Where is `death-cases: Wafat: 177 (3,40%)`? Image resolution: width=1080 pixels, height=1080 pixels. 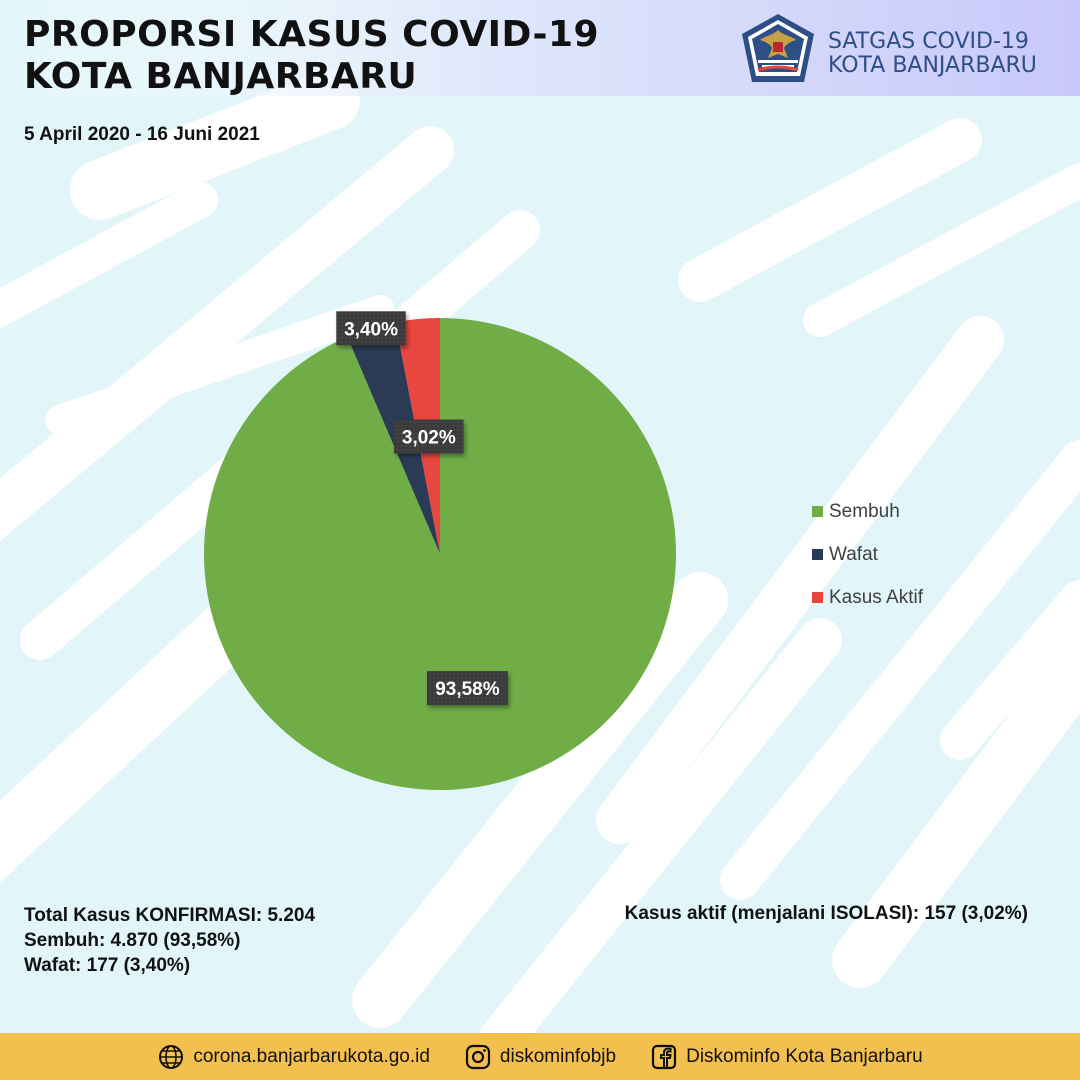
death-cases: Wafat: 177 (3,40%) is located at coordinates (107, 965).